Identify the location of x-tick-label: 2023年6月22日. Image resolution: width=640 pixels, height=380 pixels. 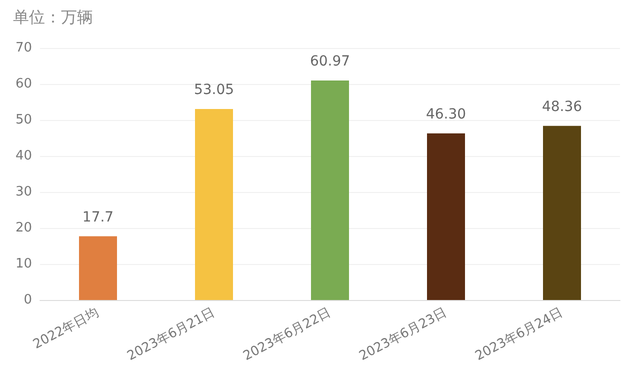
(287, 334).